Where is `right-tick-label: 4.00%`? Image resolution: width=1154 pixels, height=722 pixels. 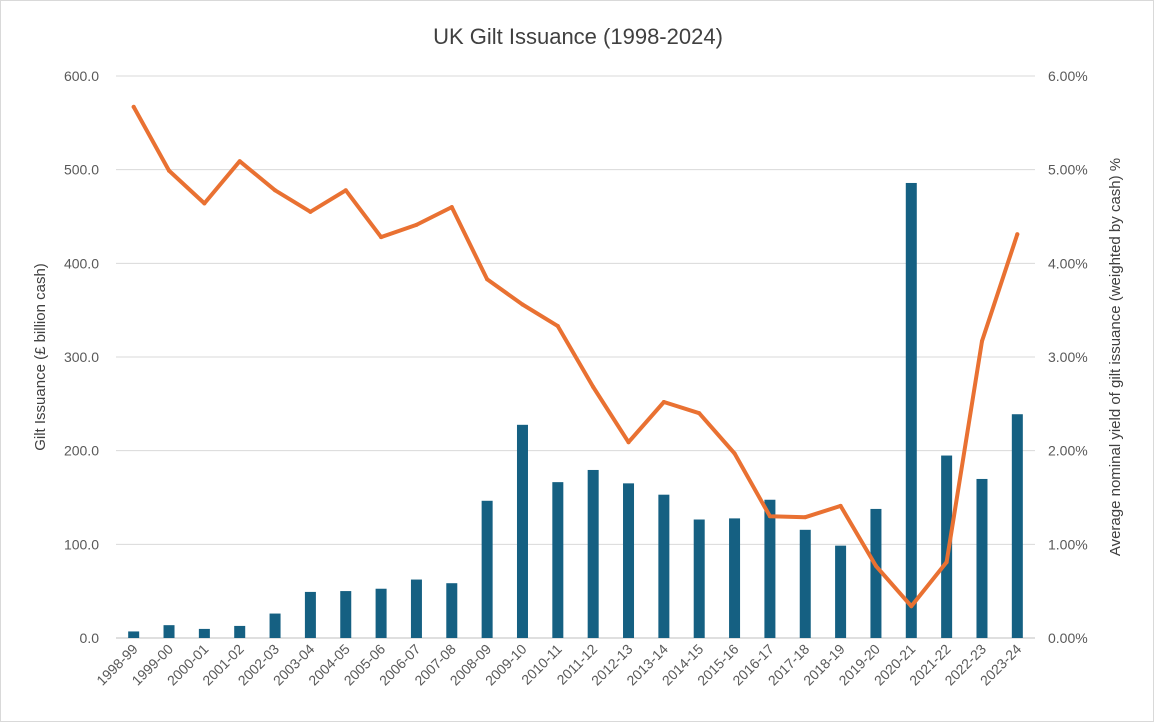
right-tick-label: 4.00% is located at coordinates (1068, 263).